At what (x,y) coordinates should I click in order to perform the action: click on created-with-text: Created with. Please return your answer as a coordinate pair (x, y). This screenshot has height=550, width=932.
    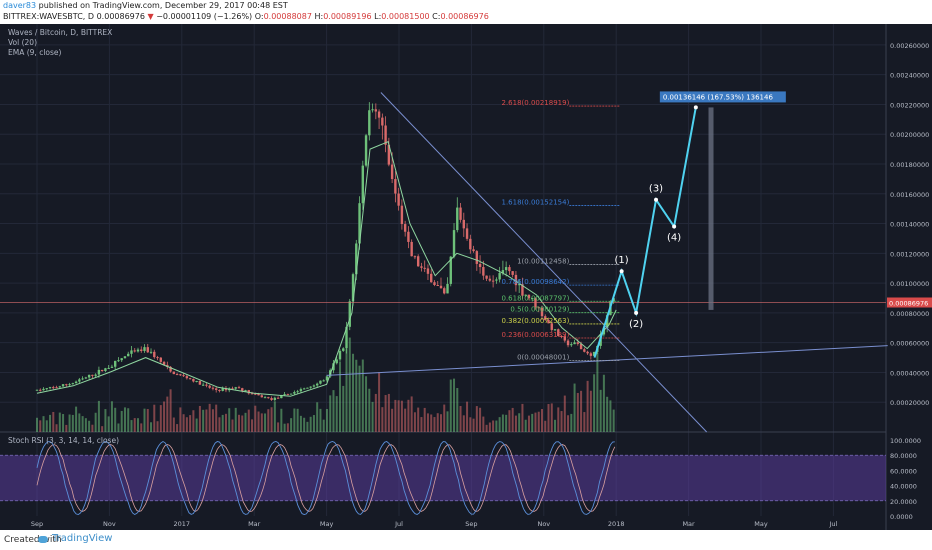
    Looking at the image, I should click on (33, 540).